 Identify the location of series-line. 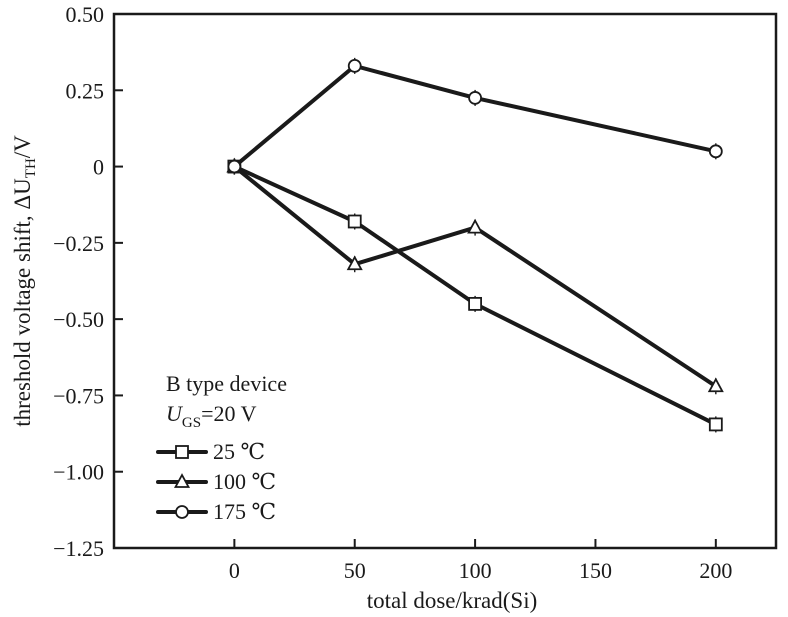
(475, 116).